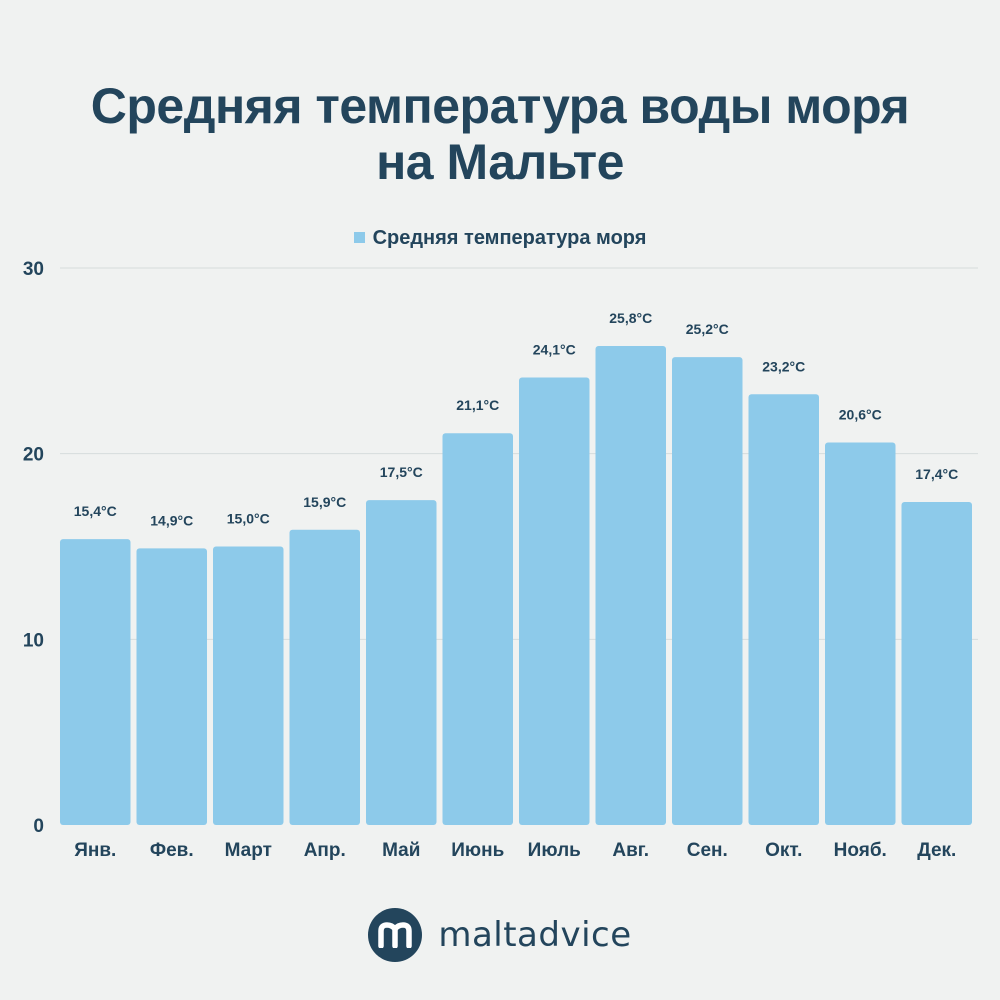  Describe the element at coordinates (707, 329) in the screenshot. I see `data-label: 25,2°C` at that location.